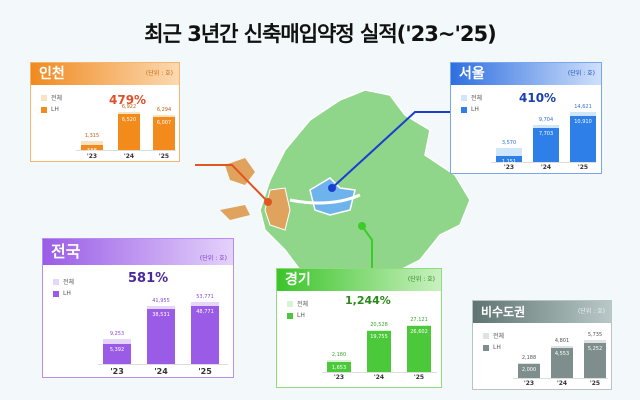 This screenshot has width=640, height=400. Describe the element at coordinates (52, 74) in the screenshot. I see `card-title: 인천` at that location.